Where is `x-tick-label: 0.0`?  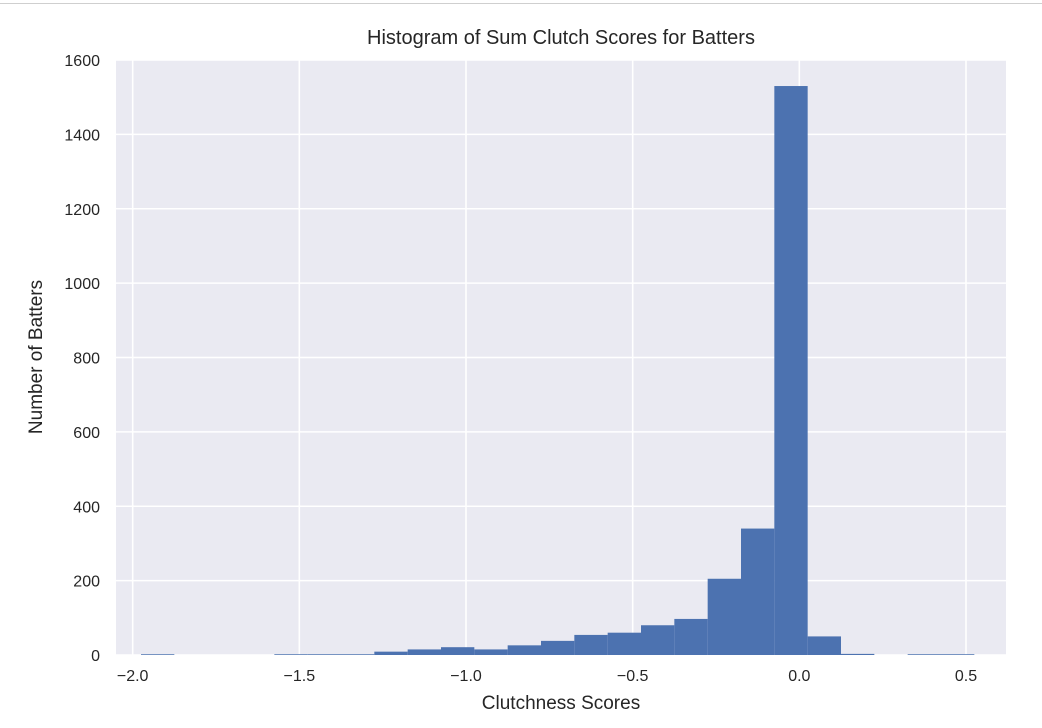
x-tick-label: 0.0 is located at coordinates (799, 676).